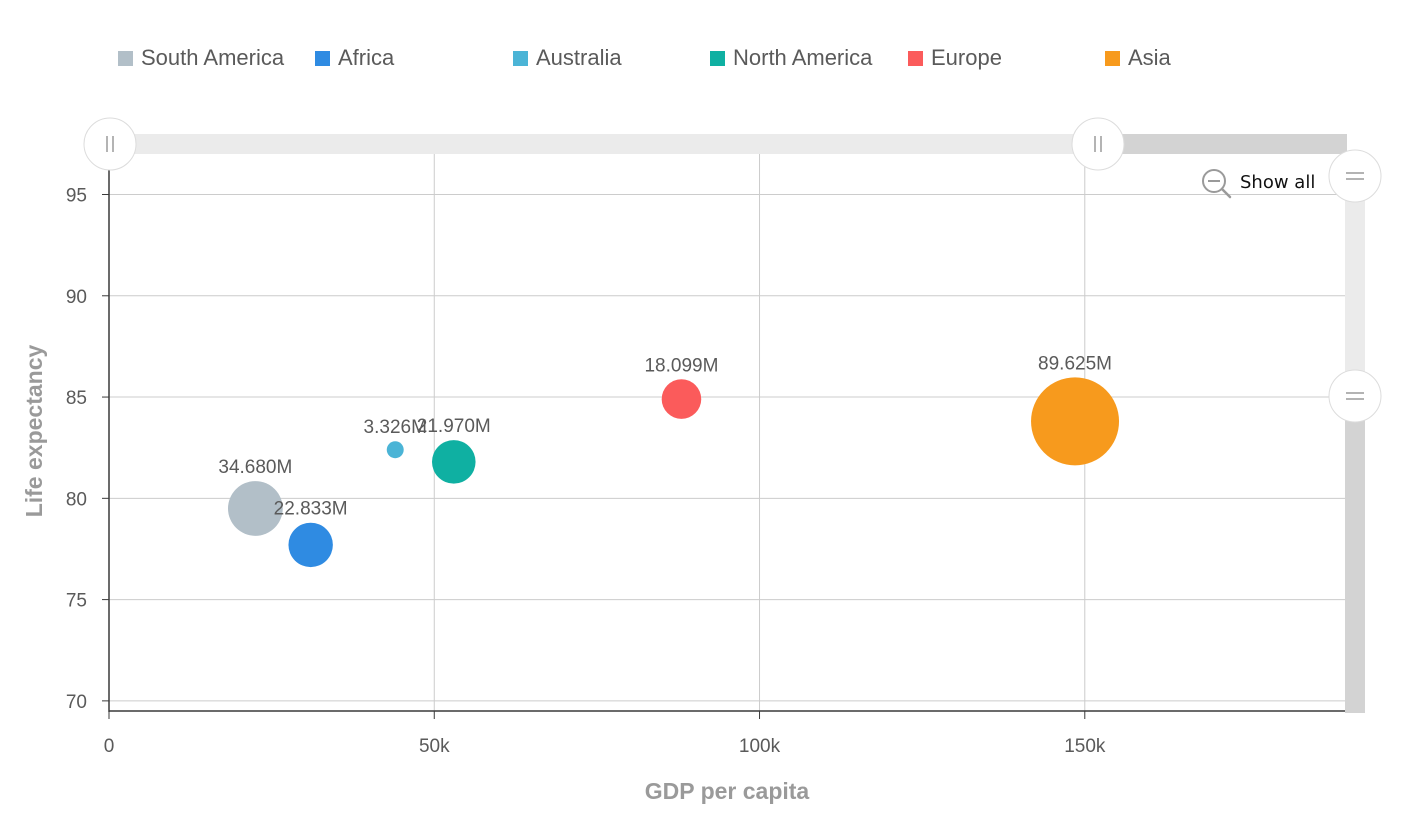 This screenshot has width=1408, height=833. I want to click on legend-label-africa: Africa, so click(366, 57).